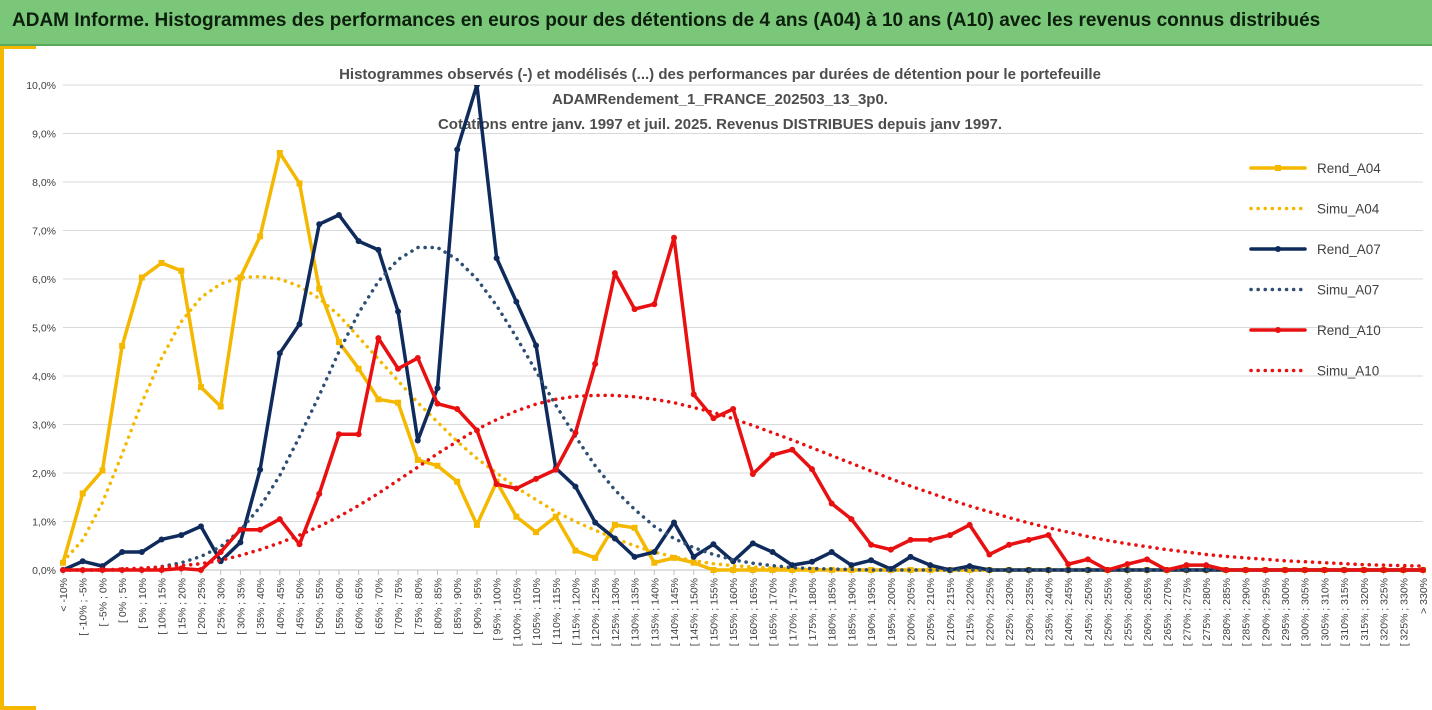  Describe the element at coordinates (123, 600) in the screenshot. I see `x-tick-label: [ 0% ; 5%` at that location.